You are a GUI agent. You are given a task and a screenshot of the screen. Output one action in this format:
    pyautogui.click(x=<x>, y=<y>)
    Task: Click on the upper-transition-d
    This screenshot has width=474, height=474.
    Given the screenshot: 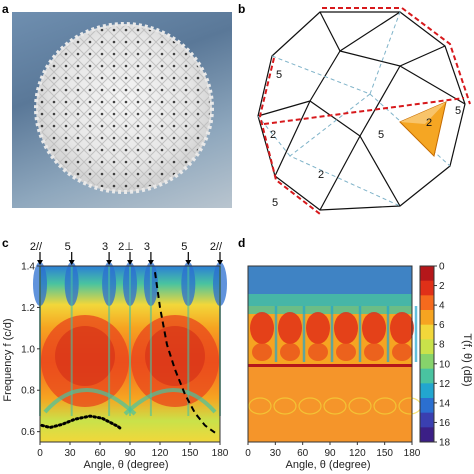 What is the action you would take?
    pyautogui.click(x=330, y=304)
    